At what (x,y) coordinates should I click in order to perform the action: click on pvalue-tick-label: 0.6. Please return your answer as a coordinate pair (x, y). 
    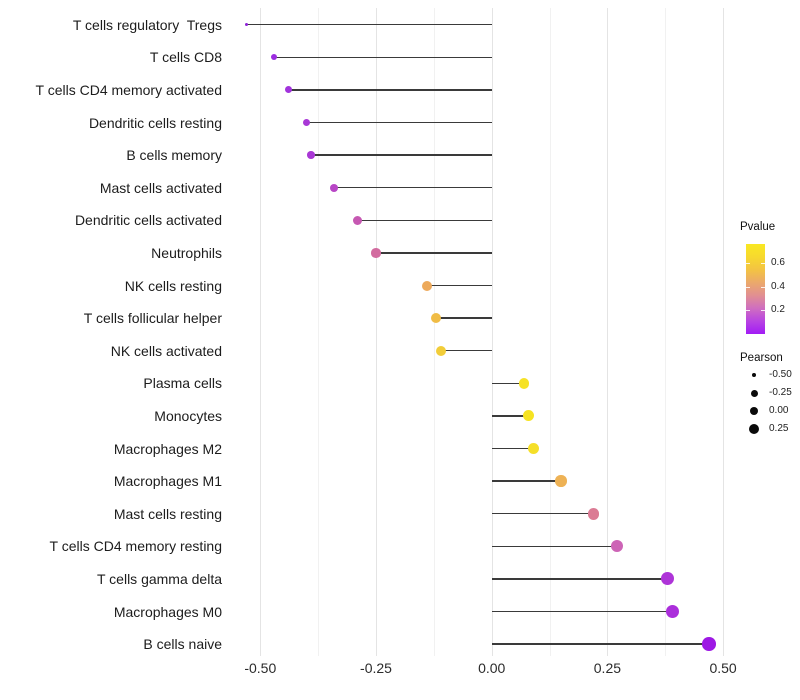
    Looking at the image, I should click on (778, 262).